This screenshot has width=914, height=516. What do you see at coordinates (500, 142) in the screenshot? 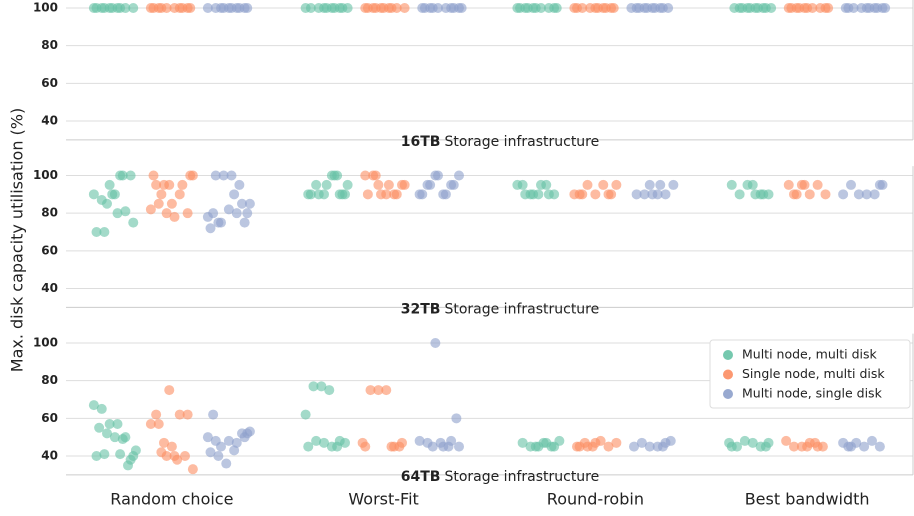
I see `panel-title: 16TB Storage infrastructure` at bounding box center [500, 142].